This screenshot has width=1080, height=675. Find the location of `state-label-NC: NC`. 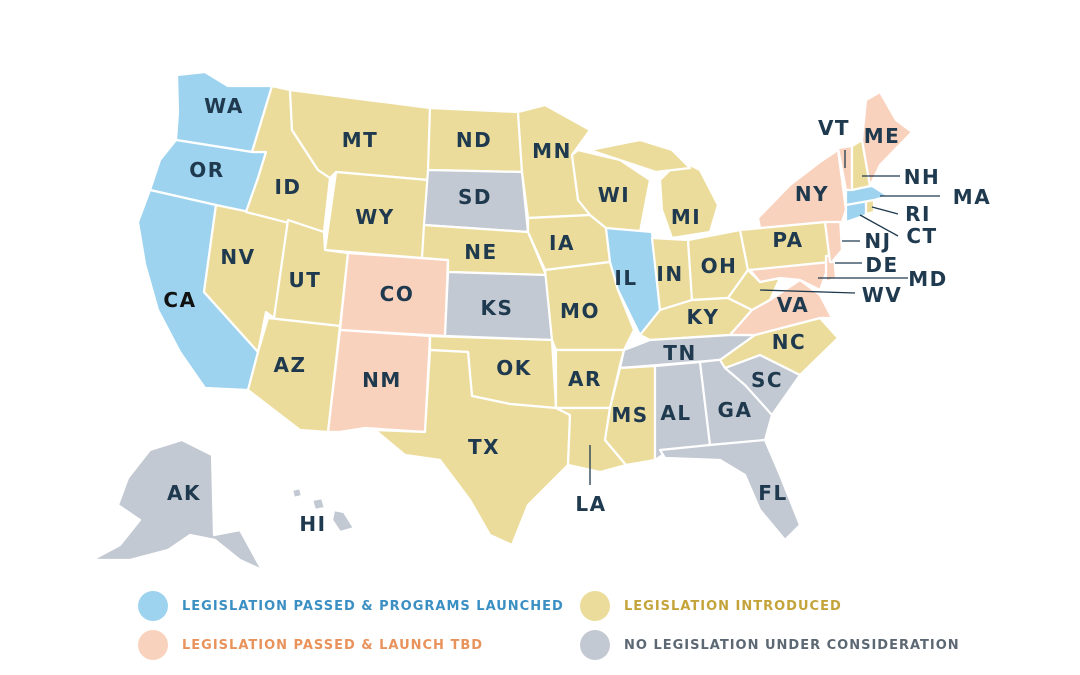

state-label-NC: NC is located at coordinates (789, 342).